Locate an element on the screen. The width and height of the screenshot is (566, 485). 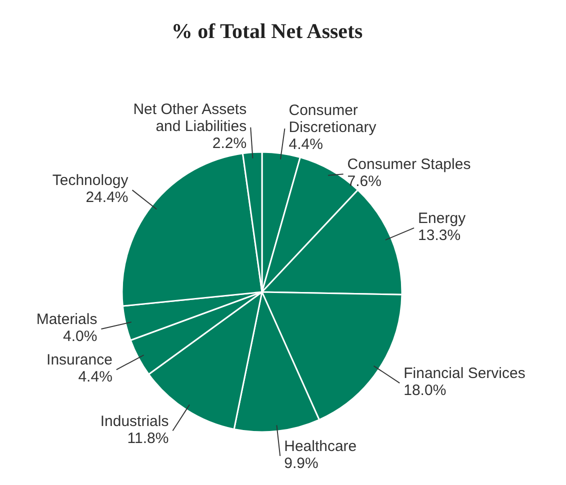
slice-label: Materials is located at coordinates (67, 319).